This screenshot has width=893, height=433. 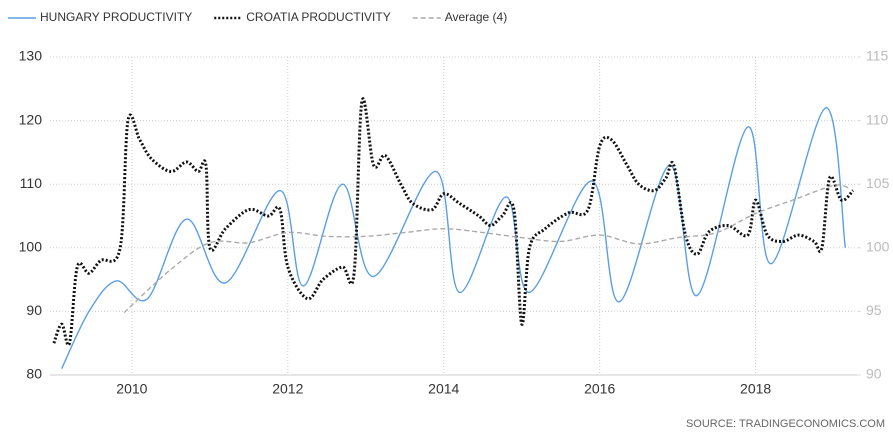 I want to click on y-tick-label: 80, so click(x=34, y=374).